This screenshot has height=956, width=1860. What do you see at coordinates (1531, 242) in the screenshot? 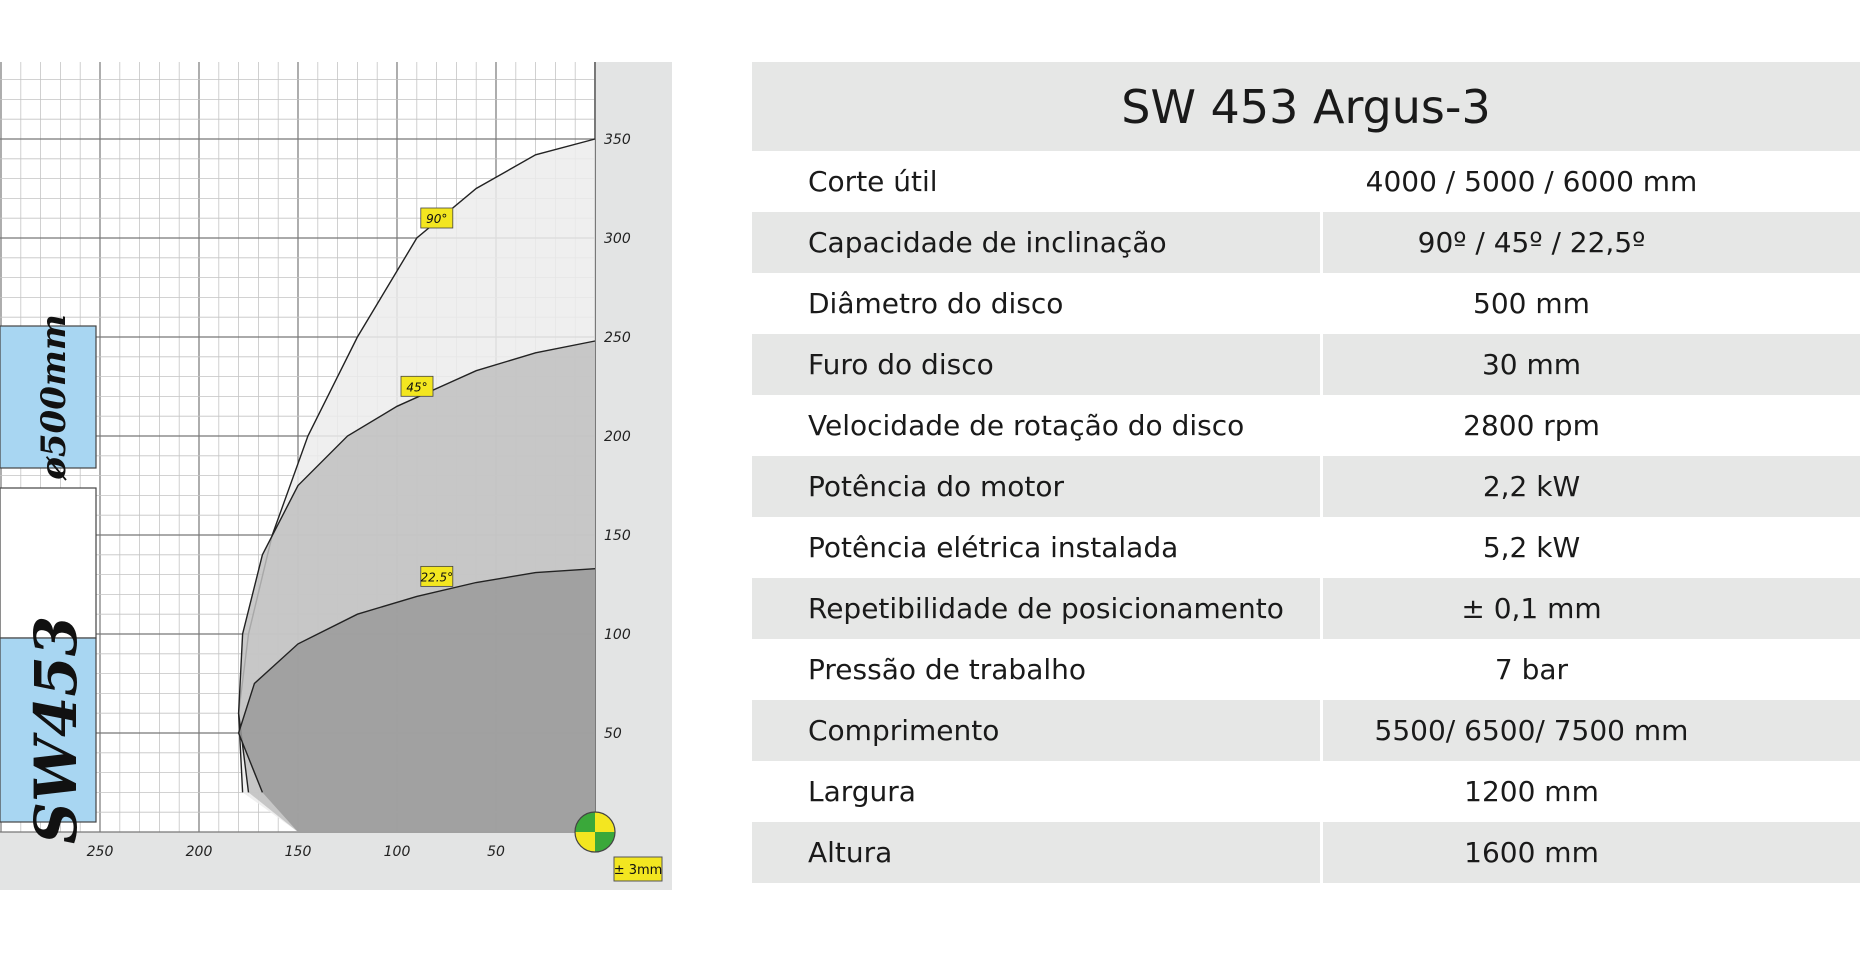
I see `spec-value: 90º / 45º / 22,5º` at bounding box center [1531, 242].